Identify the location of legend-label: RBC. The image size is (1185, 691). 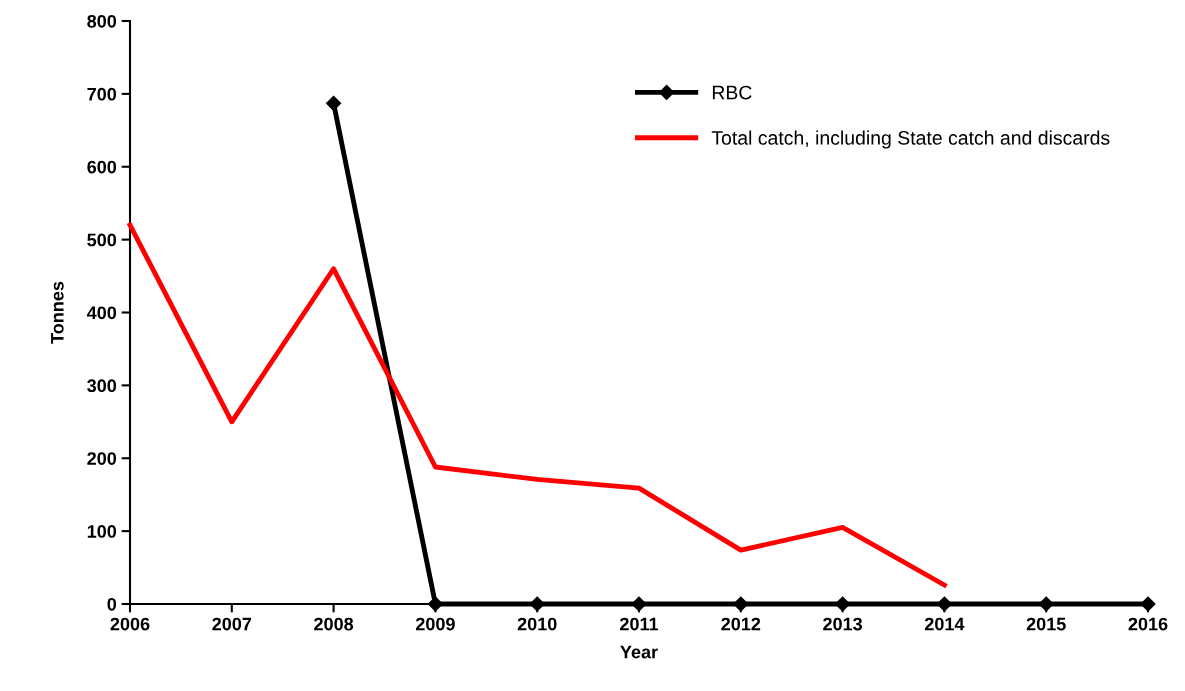
(732, 92).